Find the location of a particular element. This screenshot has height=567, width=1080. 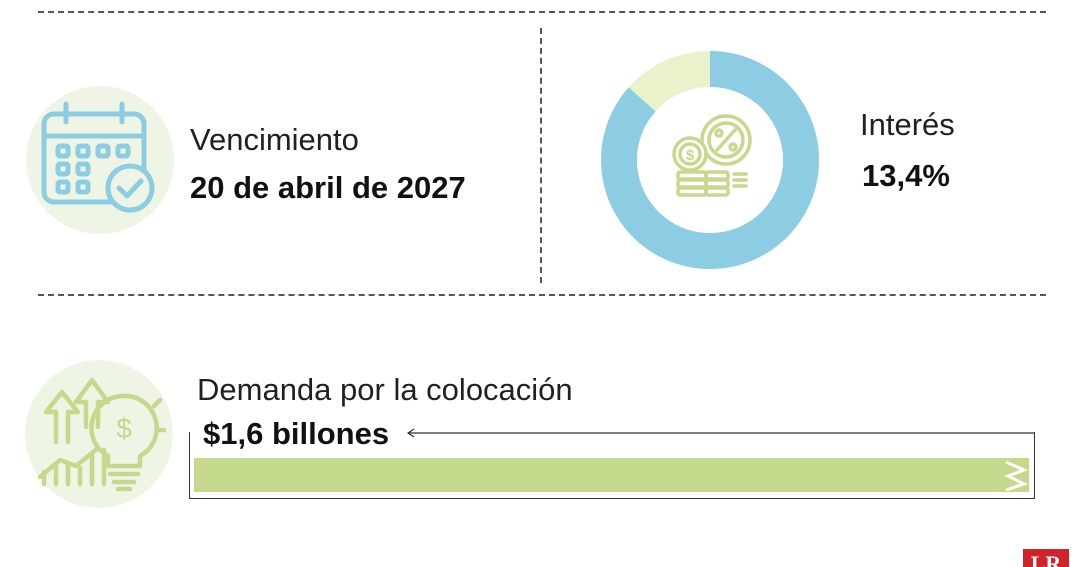

coins-percent-icon is located at coordinates (712, 155).